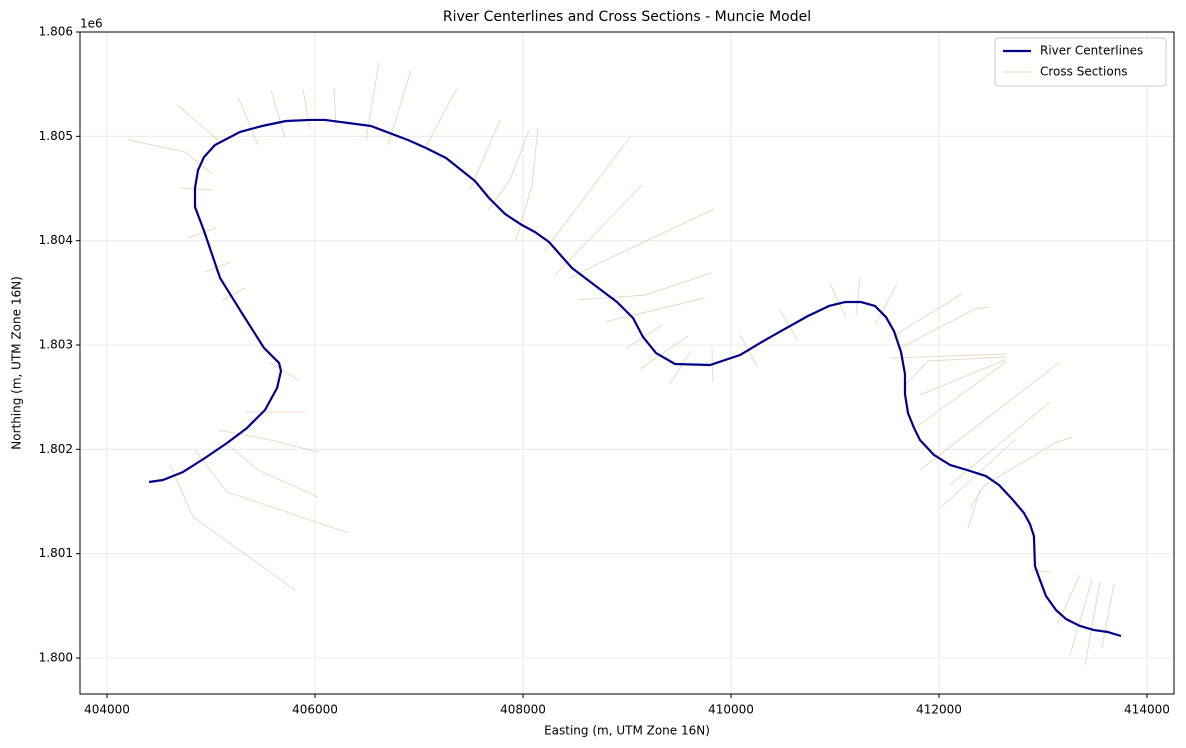 The image size is (1186, 748). Describe the element at coordinates (627, 731) in the screenshot. I see `x-axis-label: Easting (m, UTM Zone 16N)` at that location.